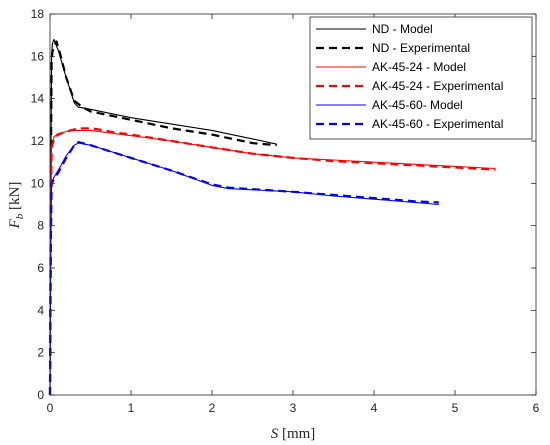 The image size is (550, 445). What do you see at coordinates (40, 310) in the screenshot?
I see `y-tick-label: 4` at bounding box center [40, 310].